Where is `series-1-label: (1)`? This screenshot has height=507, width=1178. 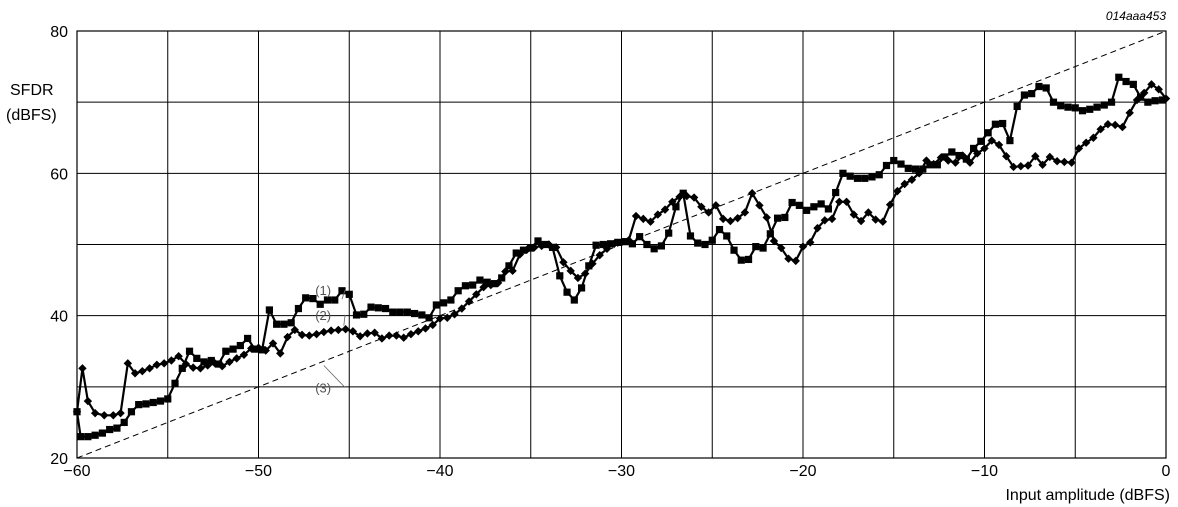
series-1-label: (1) is located at coordinates (323, 290).